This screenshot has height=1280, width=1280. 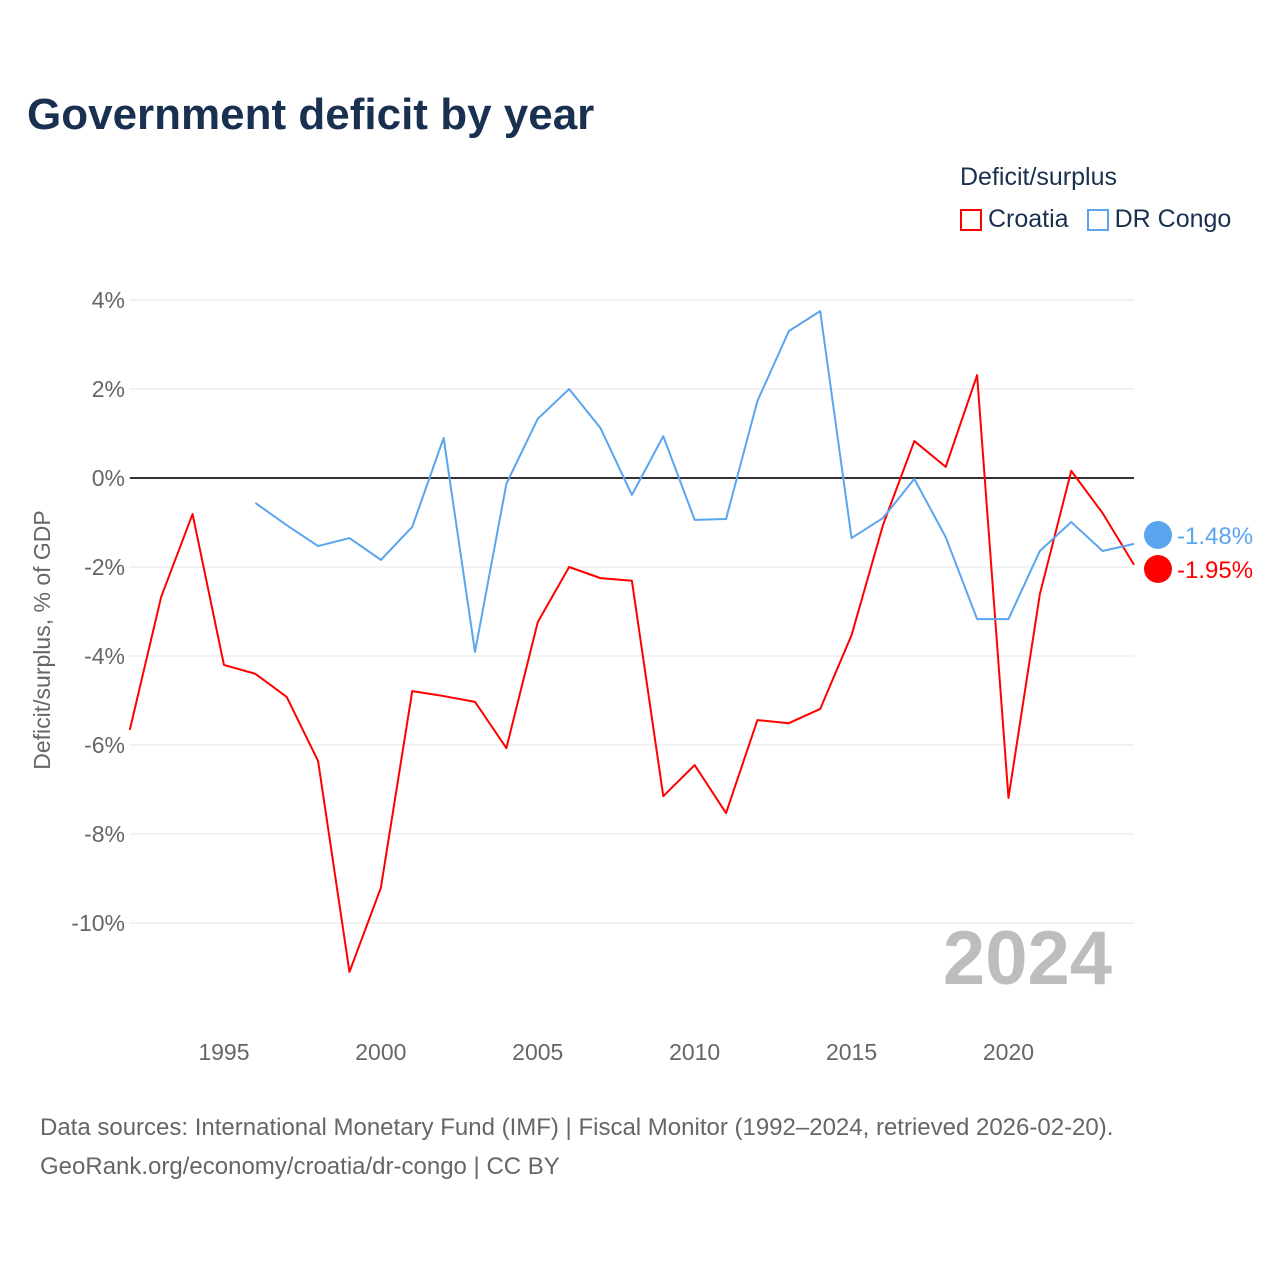 I want to click on x-tick-label: 2015, so click(x=851, y=1052).